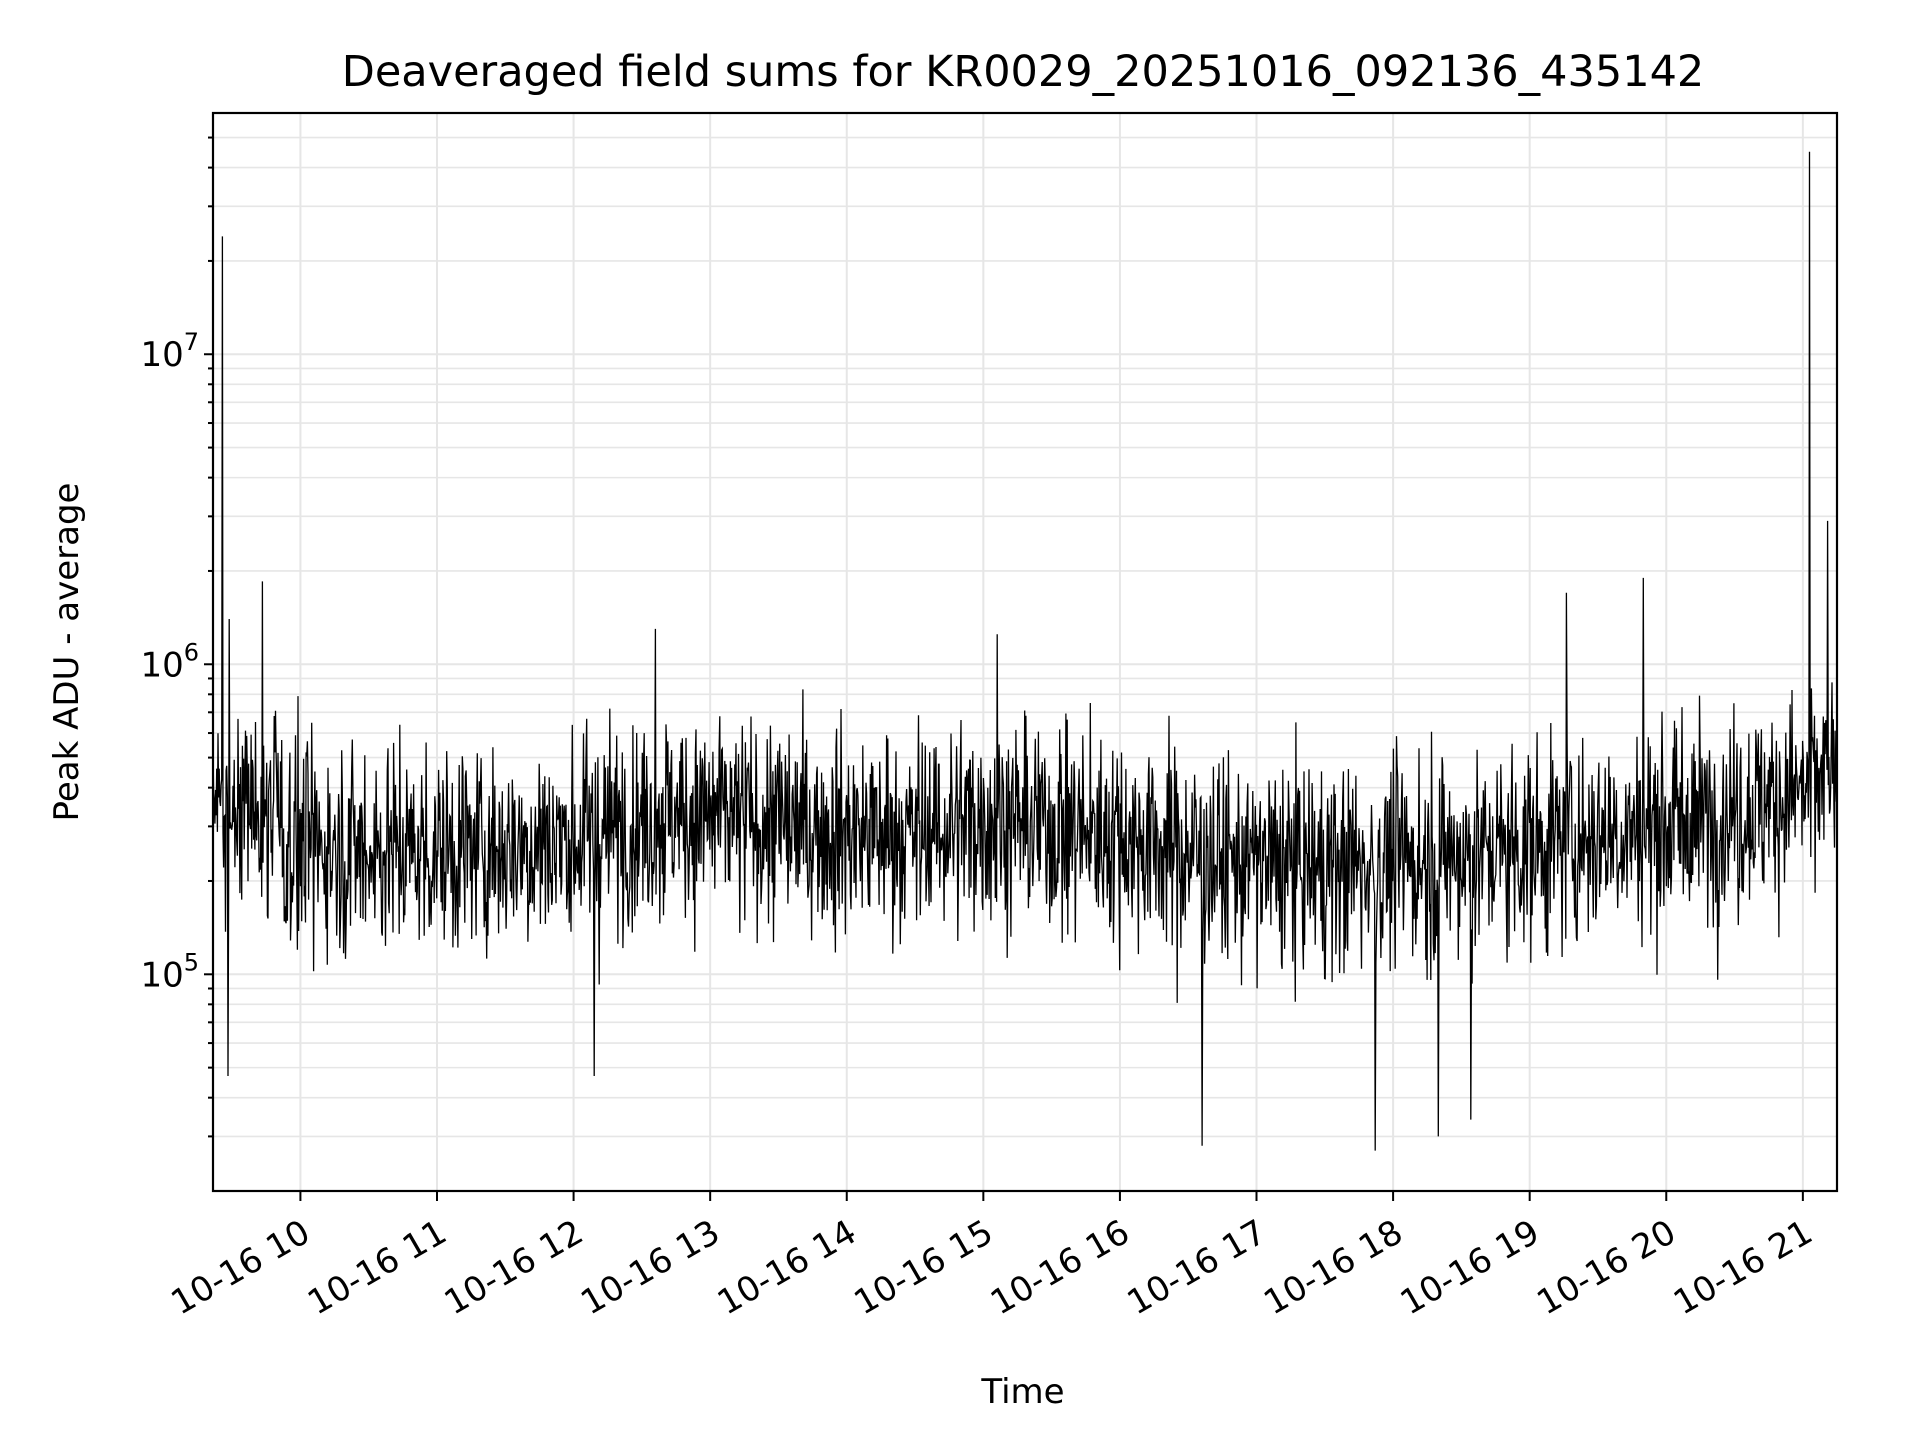 The image size is (1920, 1440). I want to click on x-tick-label: 10-16 16, so click(1060, 1267).